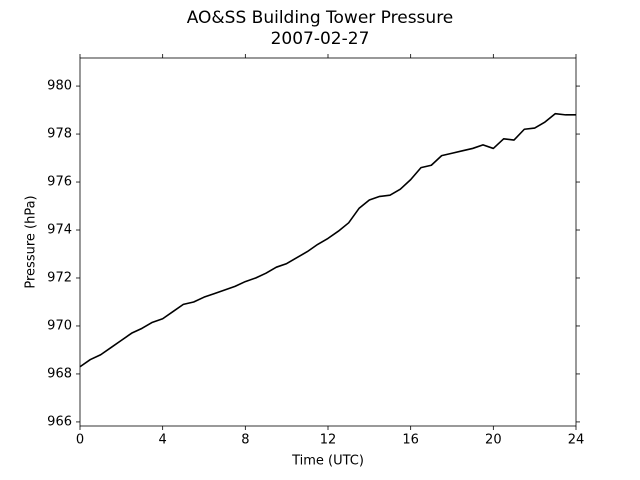  I want to click on y-tick-label: 968, so click(59, 373).